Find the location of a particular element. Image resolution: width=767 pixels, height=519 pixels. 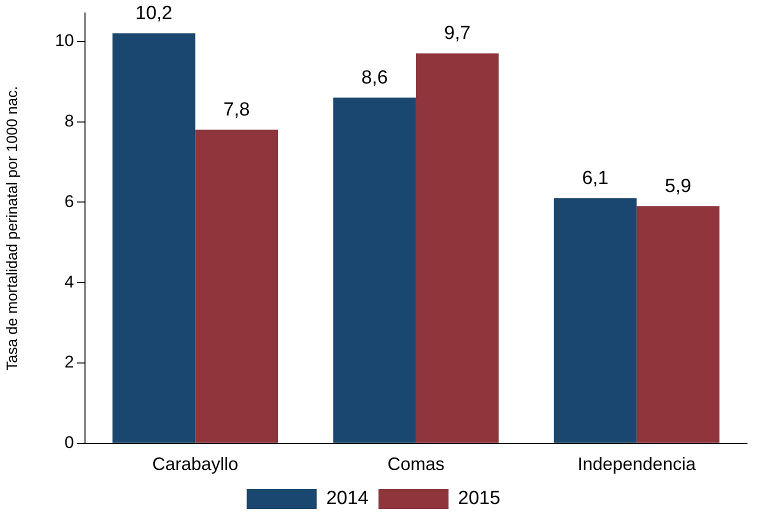

data-label: 7,8 is located at coordinates (236, 110).